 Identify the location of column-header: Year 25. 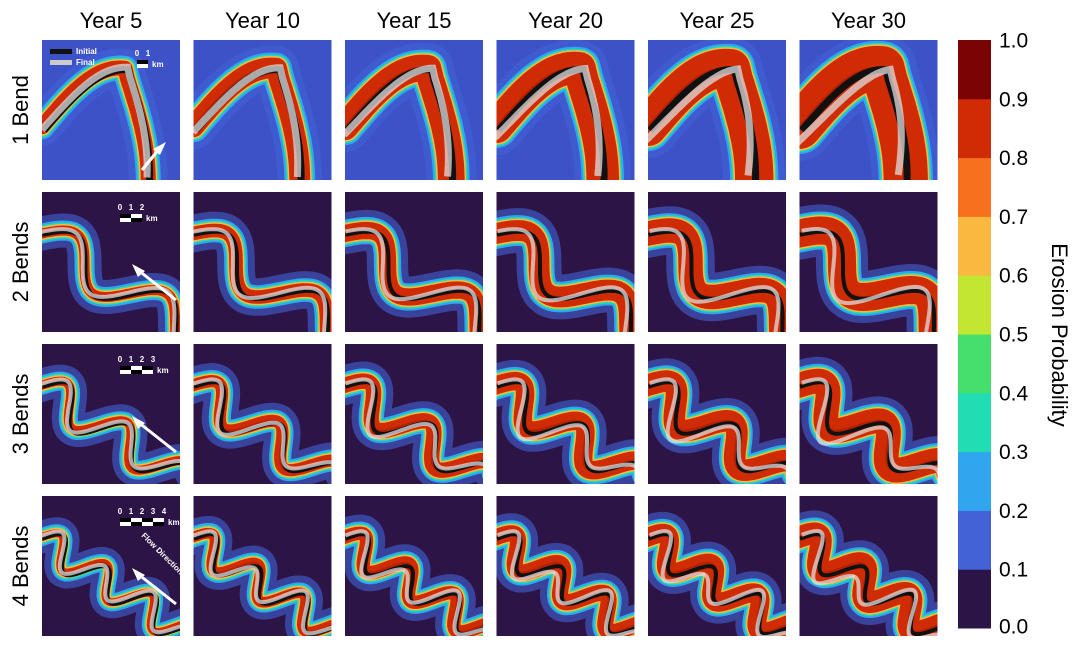
(716, 20).